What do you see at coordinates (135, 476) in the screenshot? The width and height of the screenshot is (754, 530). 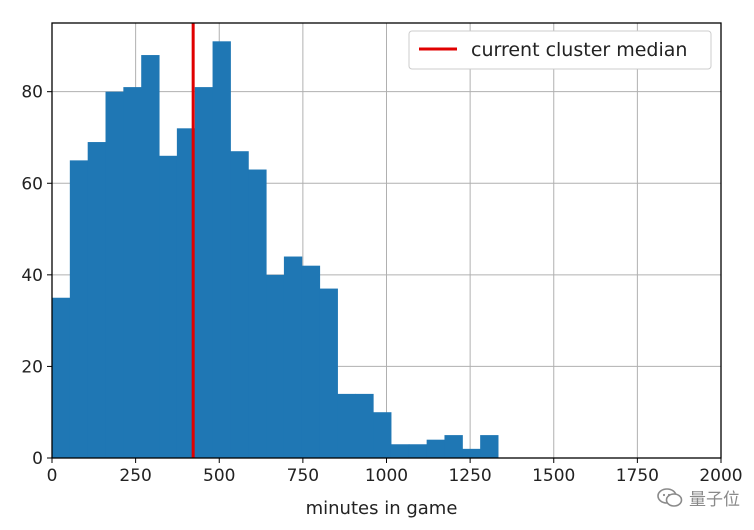 I see `x-tick-label: 250` at bounding box center [135, 476].